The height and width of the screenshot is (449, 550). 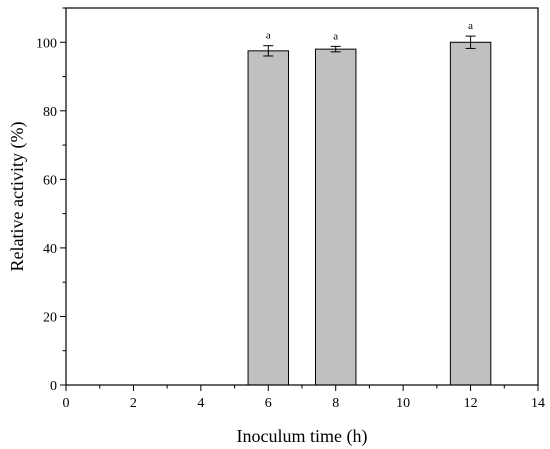 I want to click on x-axis-label: Inoculum time (h), so click(x=302, y=436).